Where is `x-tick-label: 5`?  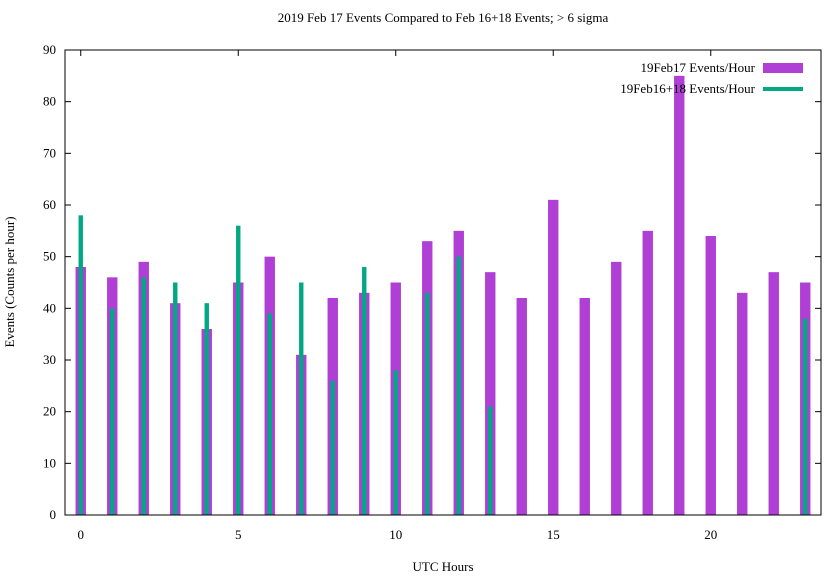 x-tick-label: 5 is located at coordinates (238, 534).